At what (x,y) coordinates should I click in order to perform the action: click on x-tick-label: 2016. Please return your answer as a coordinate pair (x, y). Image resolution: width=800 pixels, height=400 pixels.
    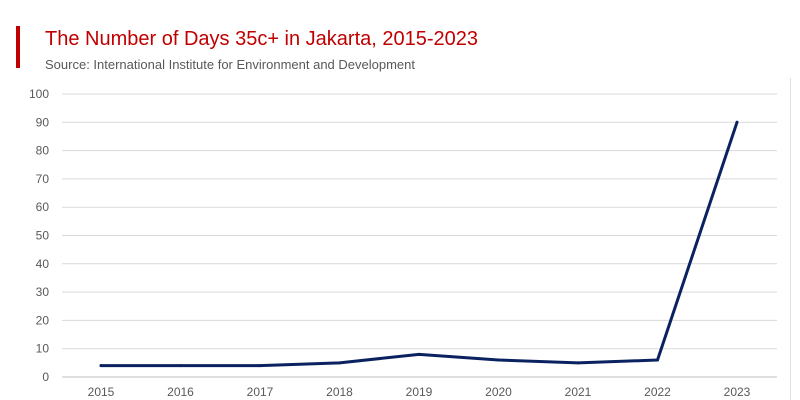
    Looking at the image, I should click on (180, 392).